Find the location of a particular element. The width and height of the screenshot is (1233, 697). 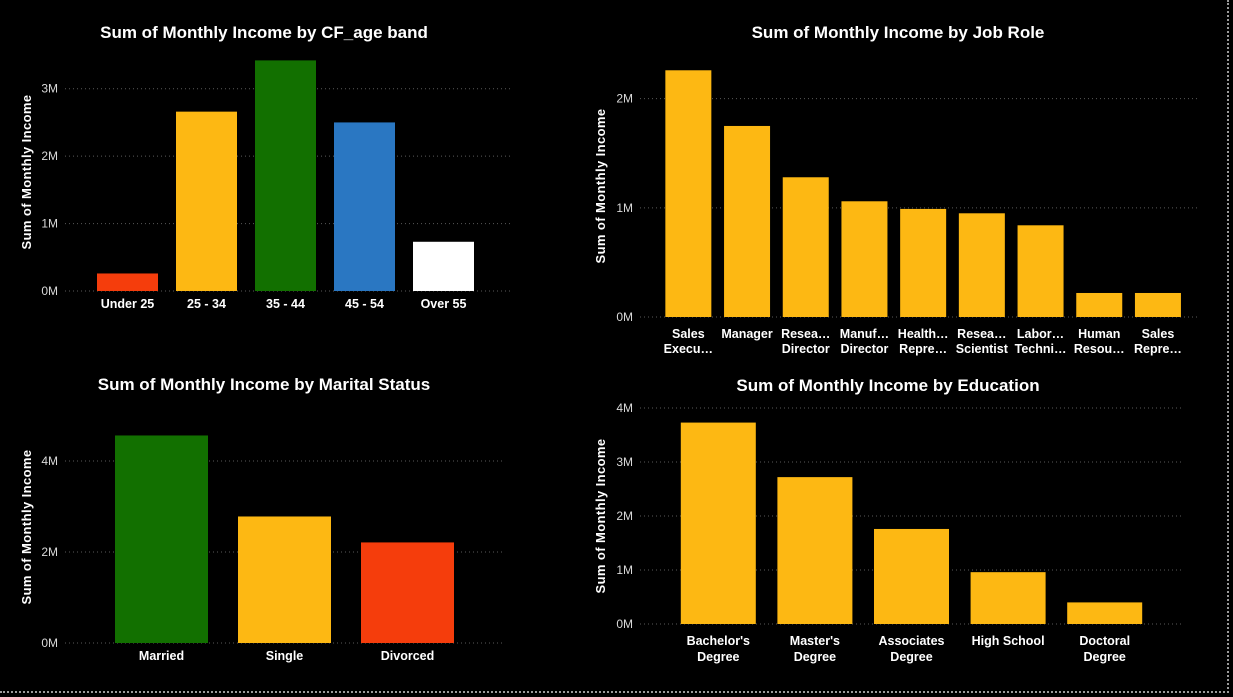

x-tick-label: Married is located at coordinates (161, 656).